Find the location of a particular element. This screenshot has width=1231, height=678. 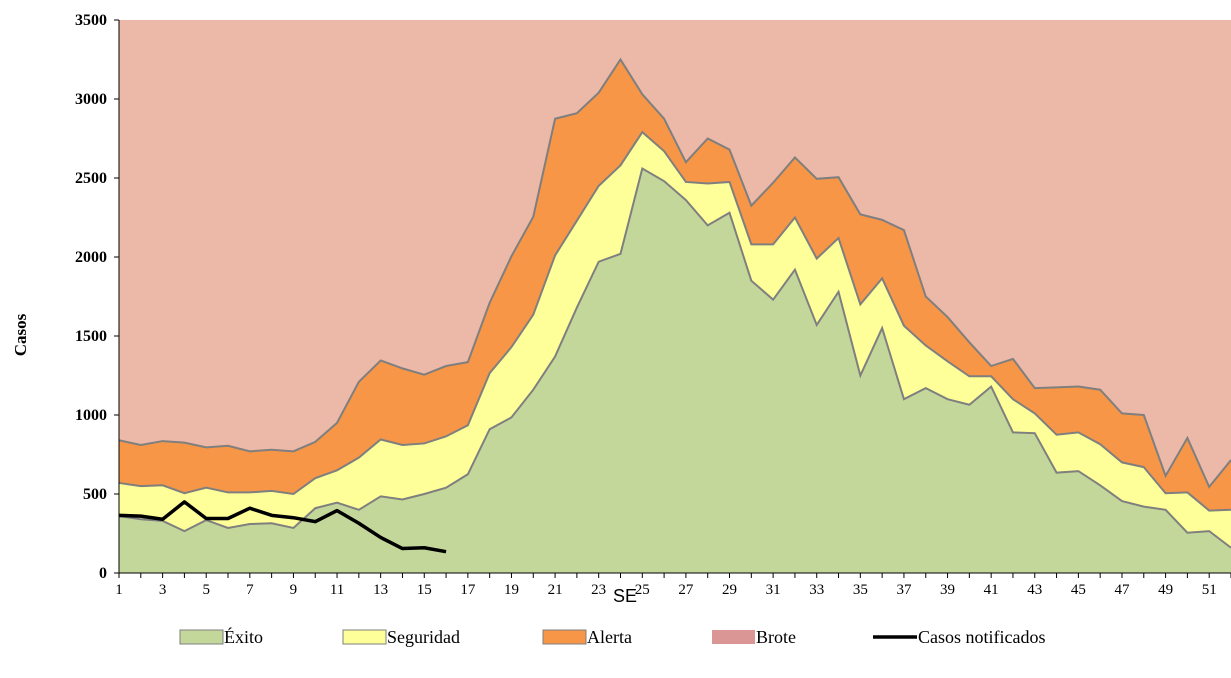

x-tick-label: 13 is located at coordinates (380, 590).